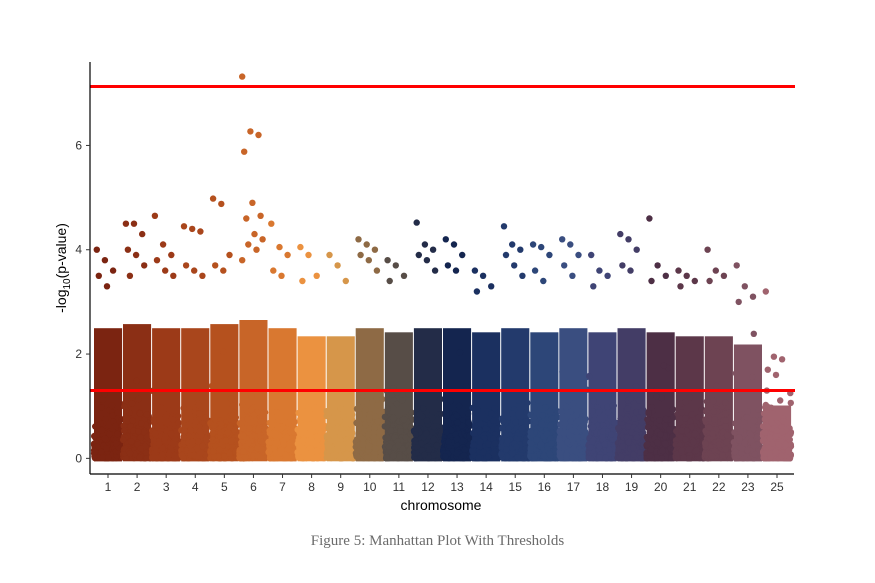 The width and height of the screenshot is (875, 583). Describe the element at coordinates (282, 341) in the screenshot. I see `chromosome-7-points` at that location.